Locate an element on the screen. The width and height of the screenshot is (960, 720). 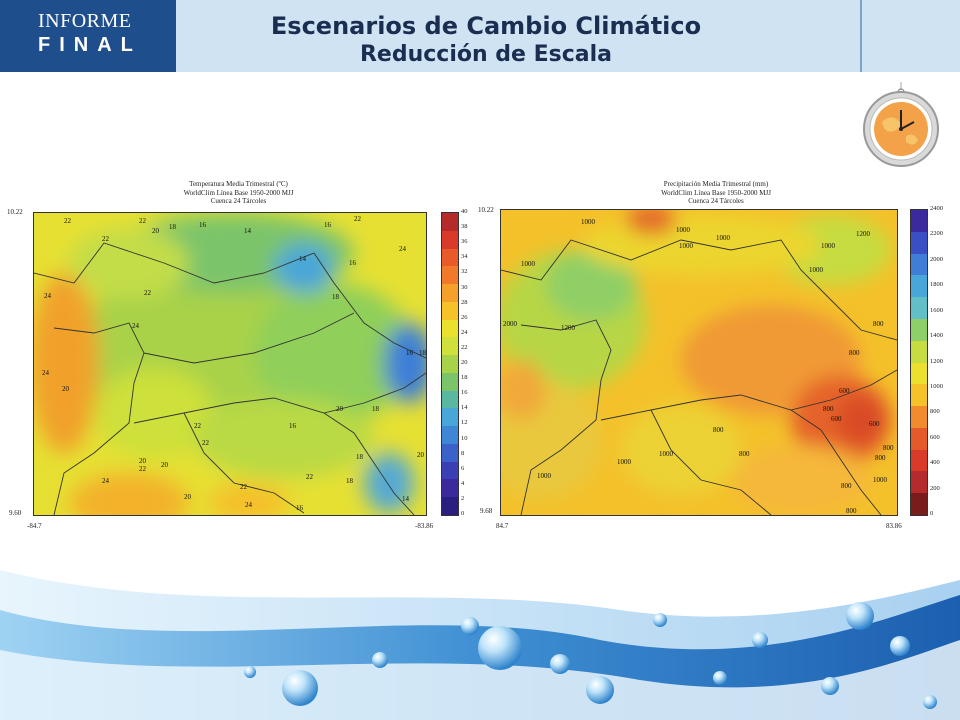
colorbar-tick-label: 38 is located at coordinates (464, 227).